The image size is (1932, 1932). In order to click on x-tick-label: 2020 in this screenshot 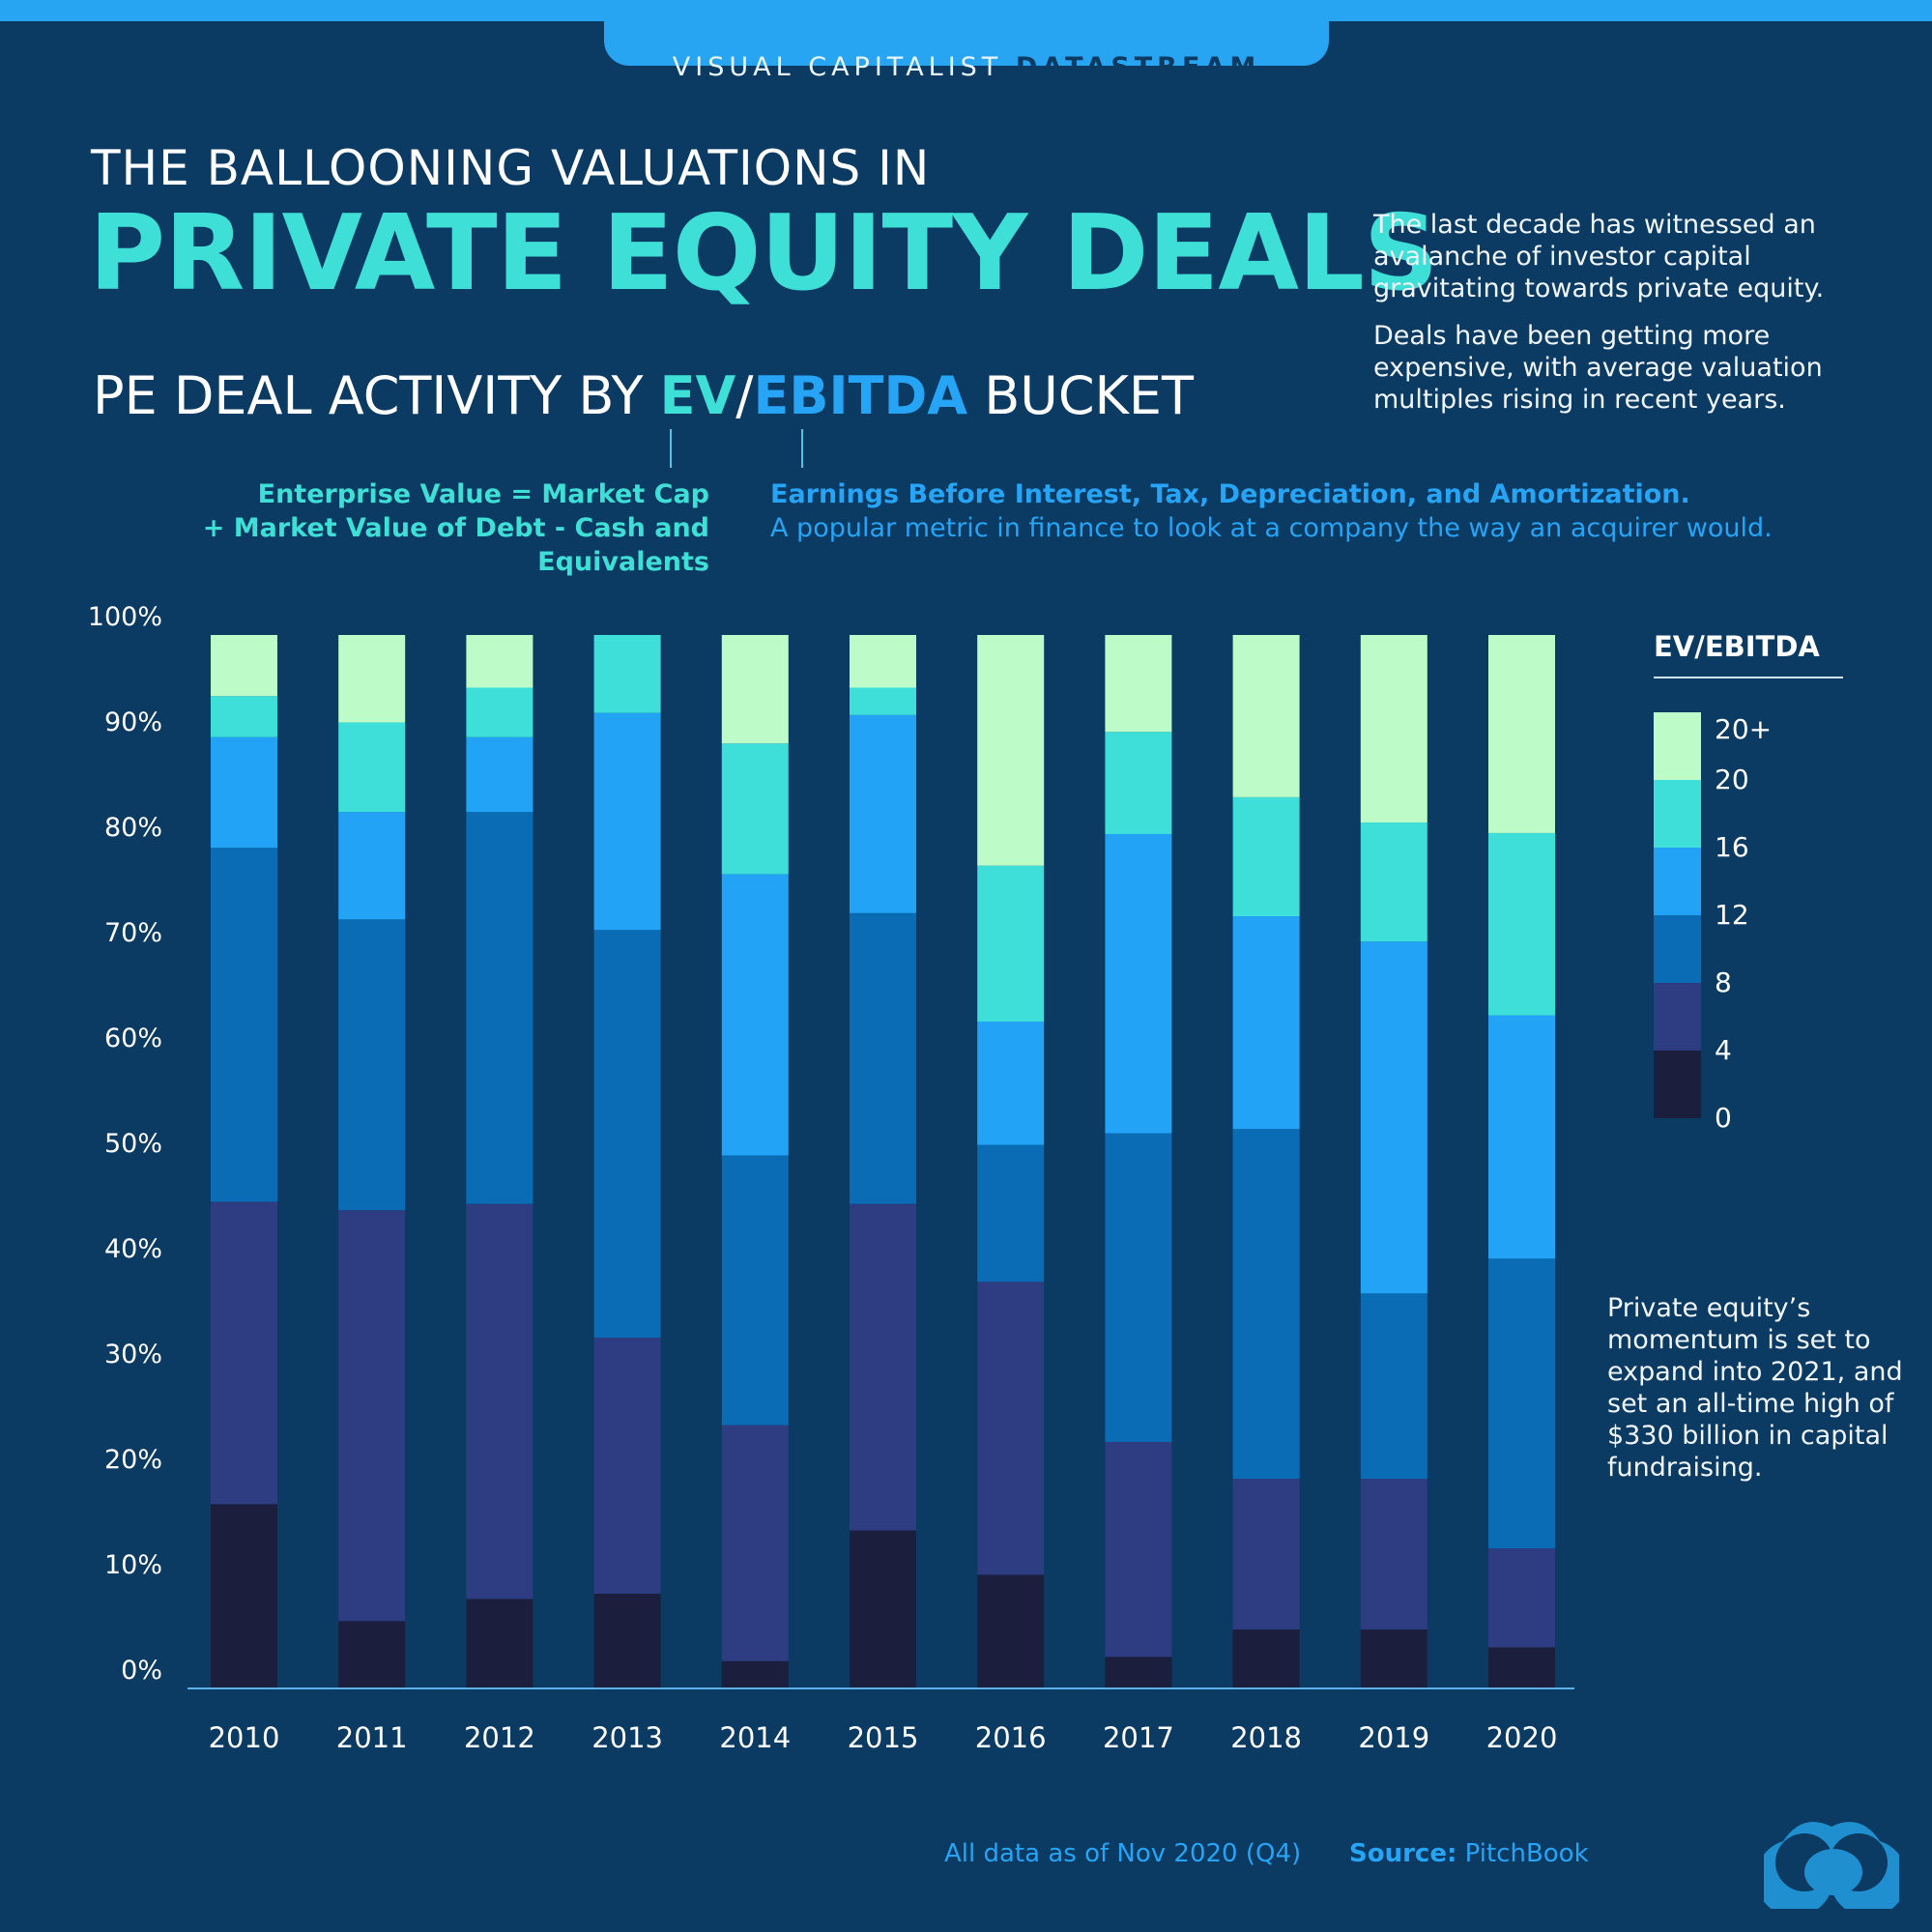, I will do `click(1522, 1737)`.